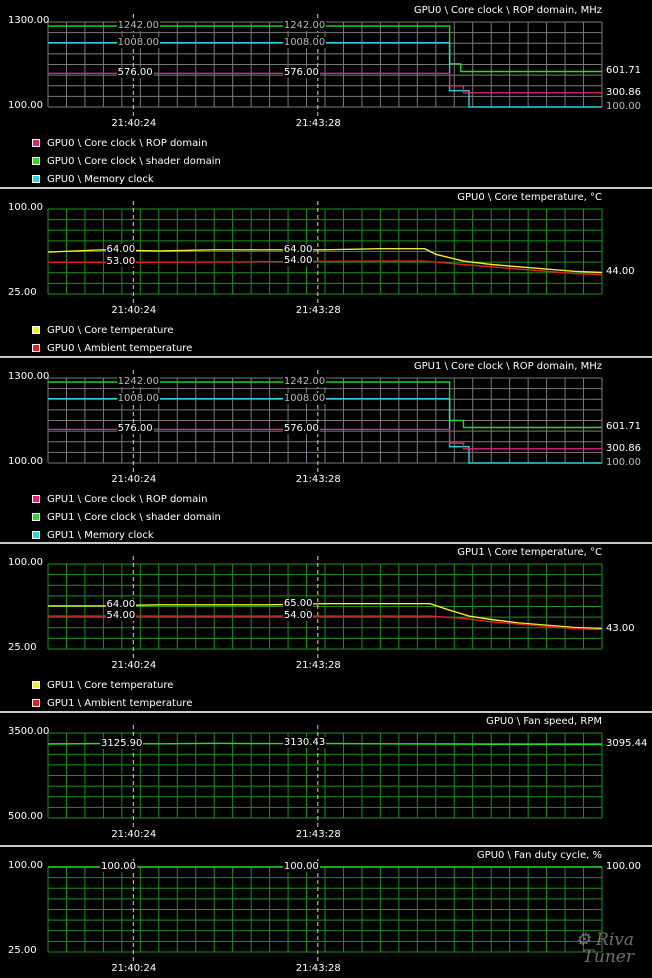  Describe the element at coordinates (627, 744) in the screenshot. I see `current-value-label: 3095.44` at that location.